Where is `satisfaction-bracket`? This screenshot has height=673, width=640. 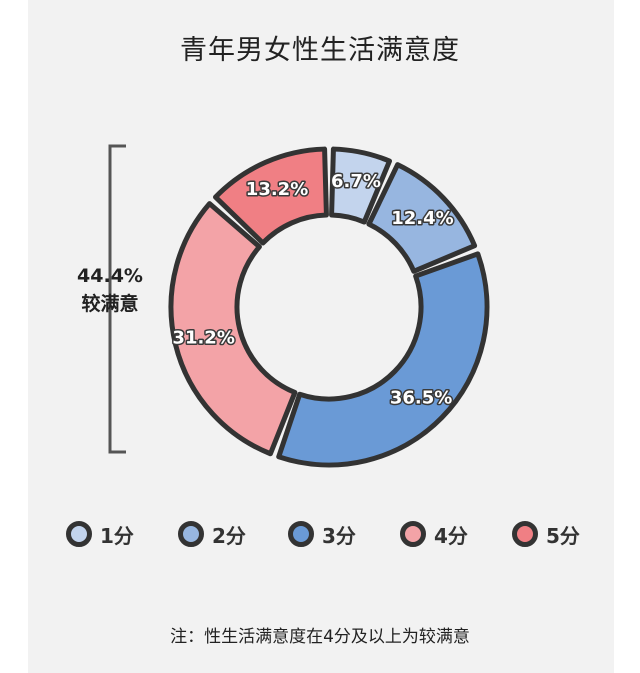 satisfaction-bracket is located at coordinates (117, 299).